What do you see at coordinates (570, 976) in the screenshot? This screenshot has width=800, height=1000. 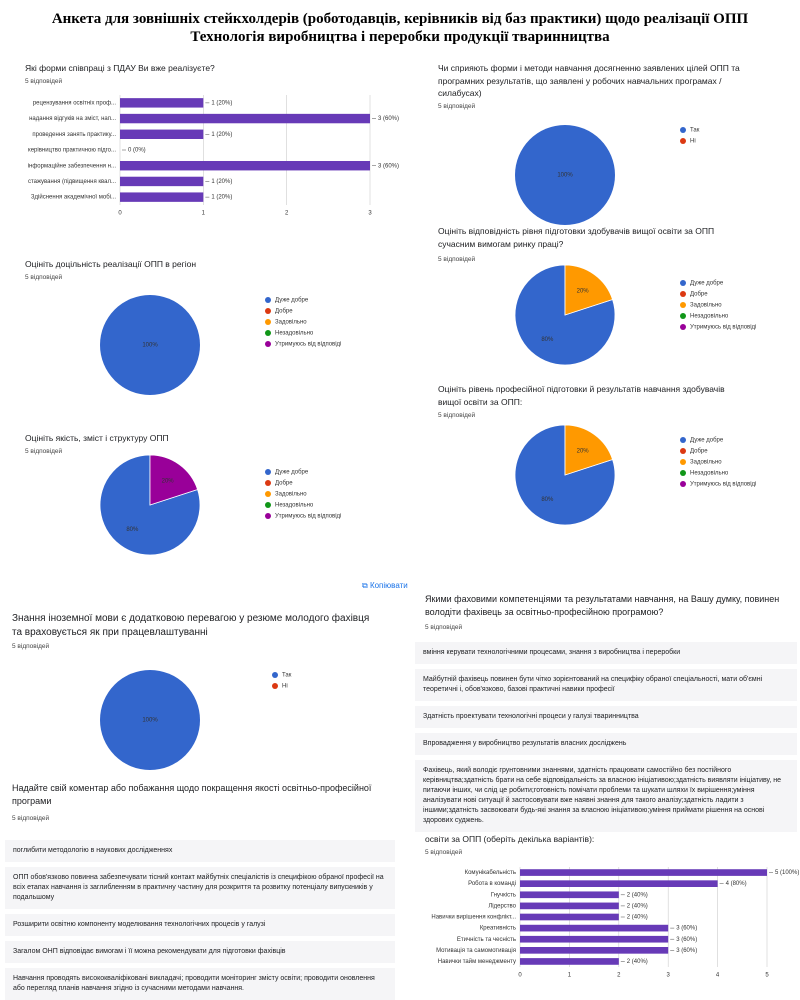 I see `x-tick-label: 1` at bounding box center [570, 976].